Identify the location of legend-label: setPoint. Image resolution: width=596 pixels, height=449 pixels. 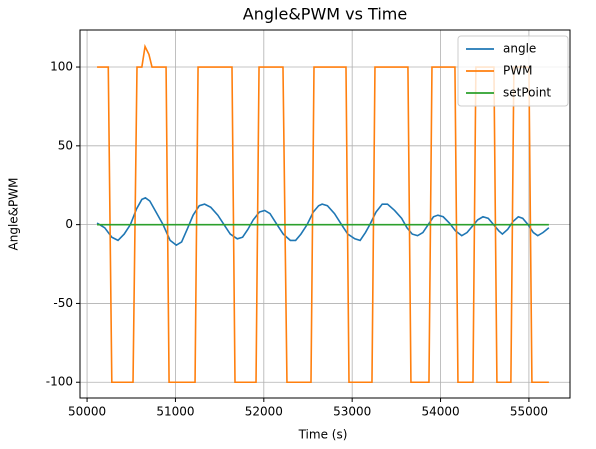
(527, 93).